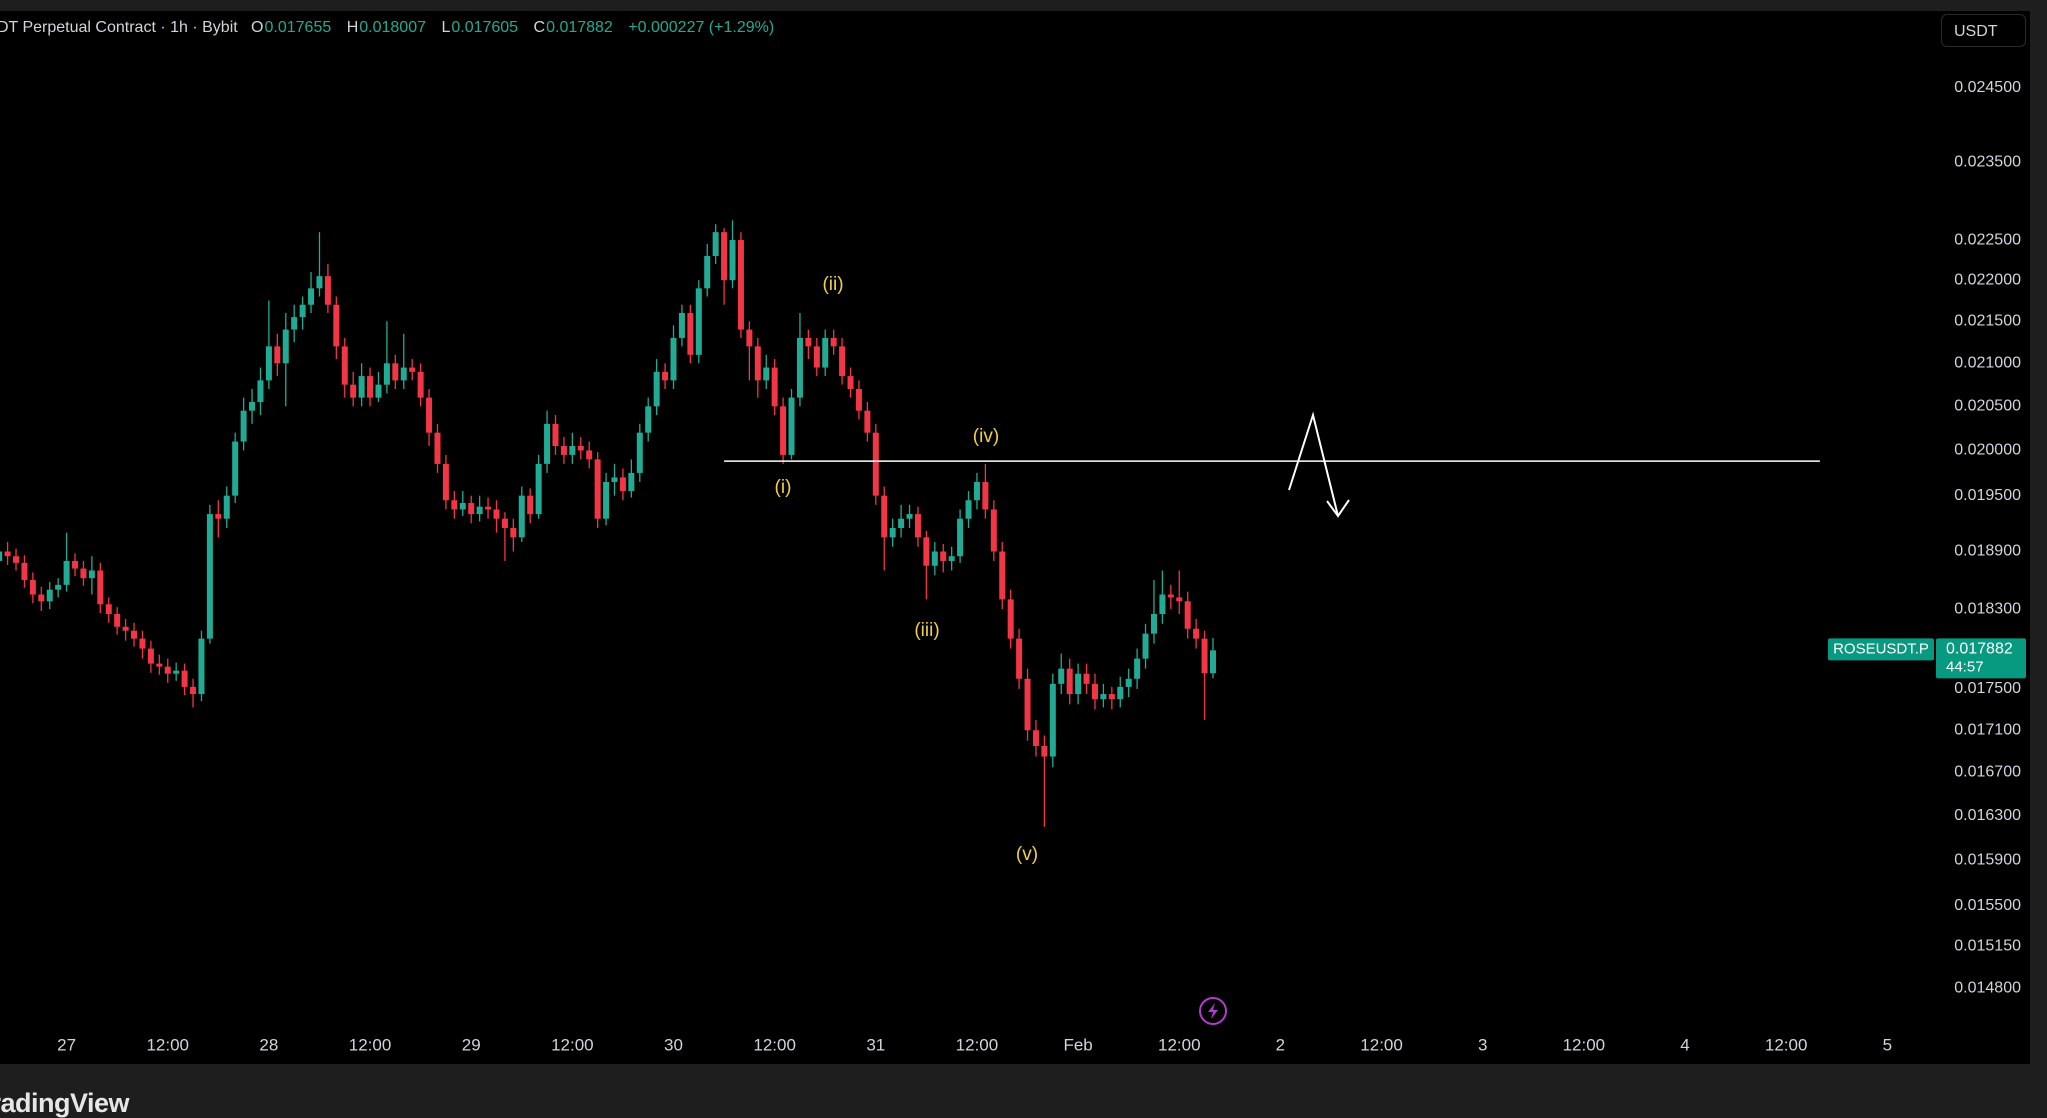 The height and width of the screenshot is (1118, 2047). What do you see at coordinates (783, 487) in the screenshot?
I see `wave-label: (i)` at bounding box center [783, 487].